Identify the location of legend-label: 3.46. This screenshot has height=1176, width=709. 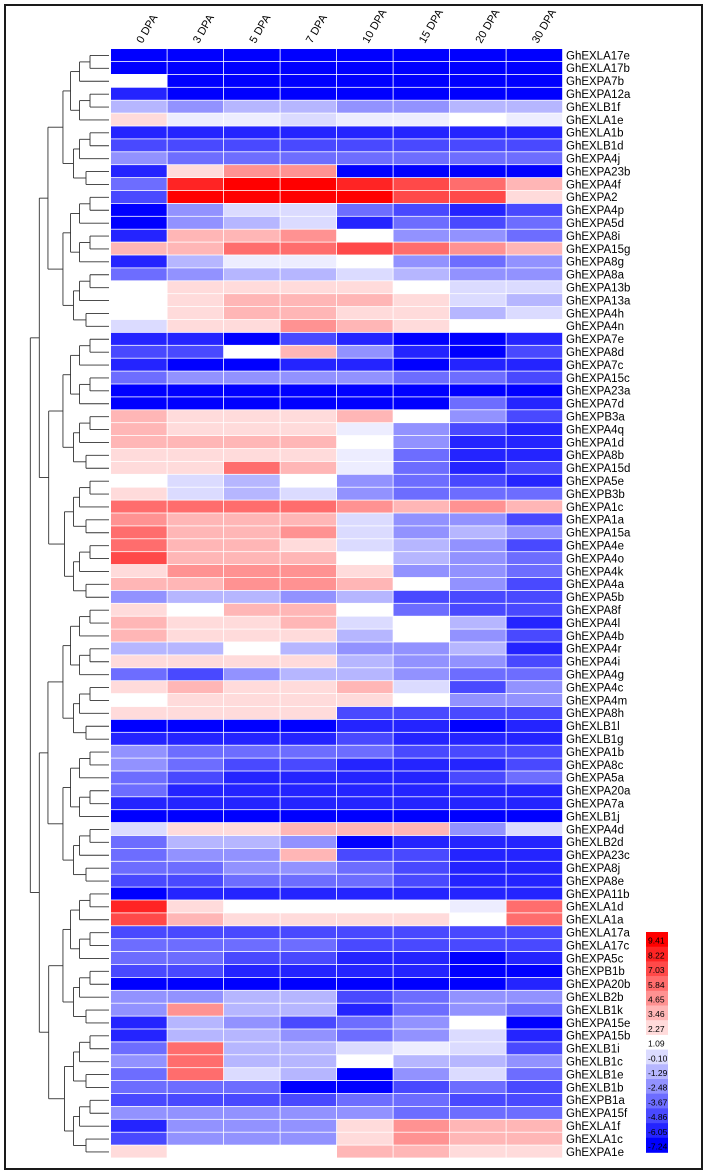
(656, 1014).